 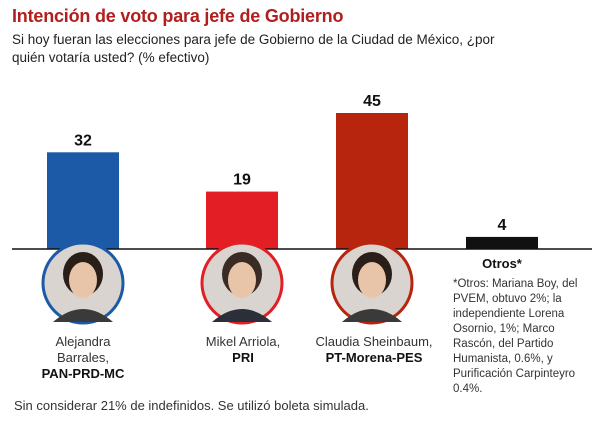 I want to click on portrait-sheinbaum, so click(x=372, y=283).